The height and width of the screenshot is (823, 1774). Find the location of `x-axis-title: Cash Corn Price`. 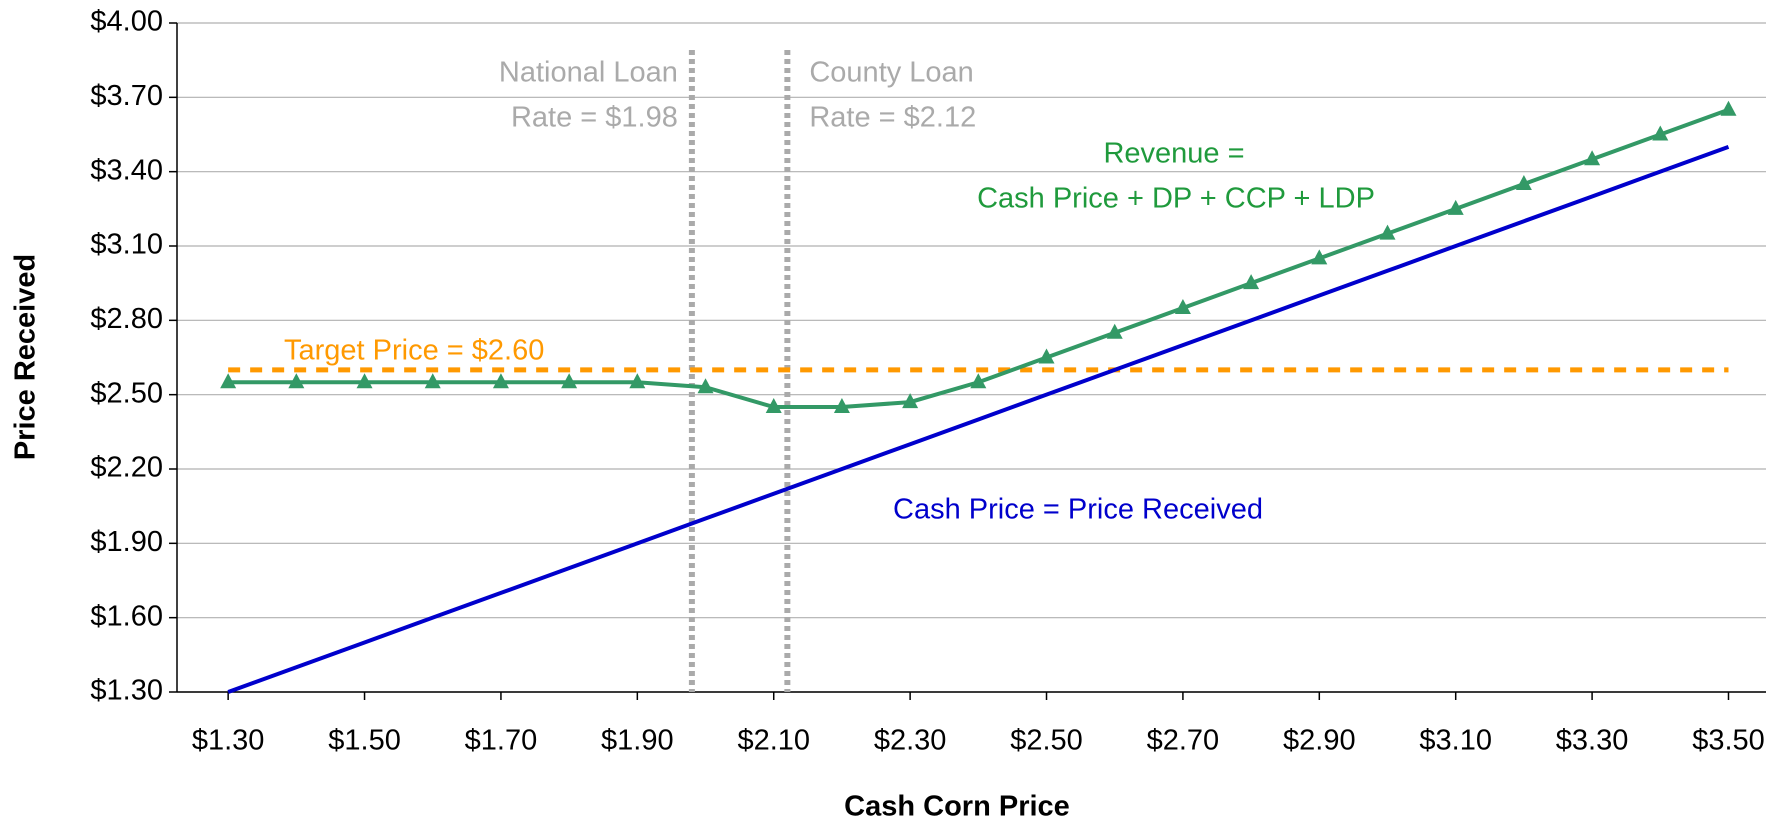

x-axis-title: Cash Corn Price is located at coordinates (957, 807).